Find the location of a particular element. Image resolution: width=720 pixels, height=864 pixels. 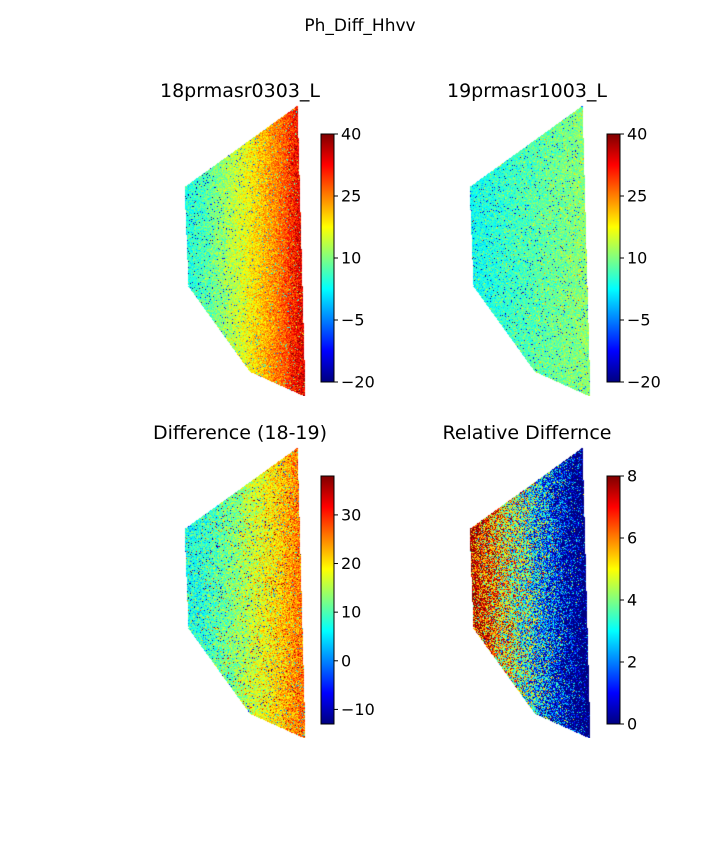

heatmap-panel-4: Relative Differnce 8 6 4 2 0 is located at coordinates (540, 585).